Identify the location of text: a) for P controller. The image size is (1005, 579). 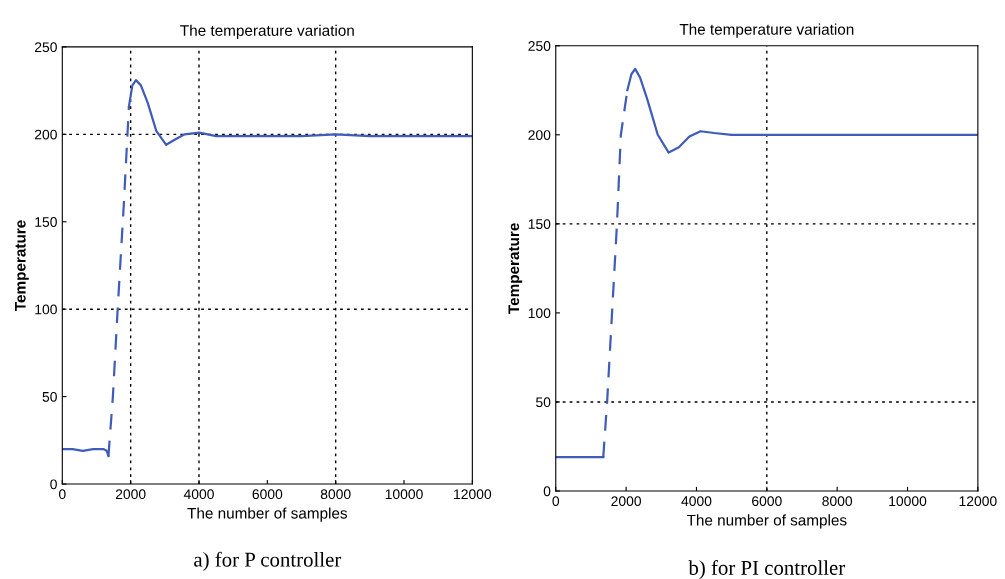
(268, 561).